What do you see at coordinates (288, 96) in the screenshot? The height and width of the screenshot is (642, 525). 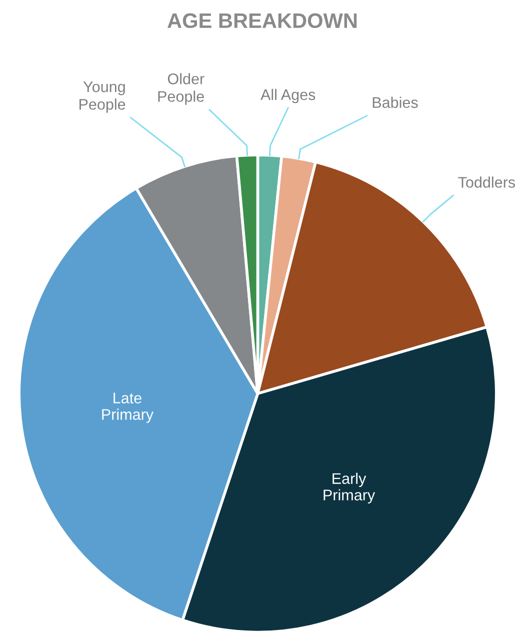 I see `slice-label: All Ages` at bounding box center [288, 96].